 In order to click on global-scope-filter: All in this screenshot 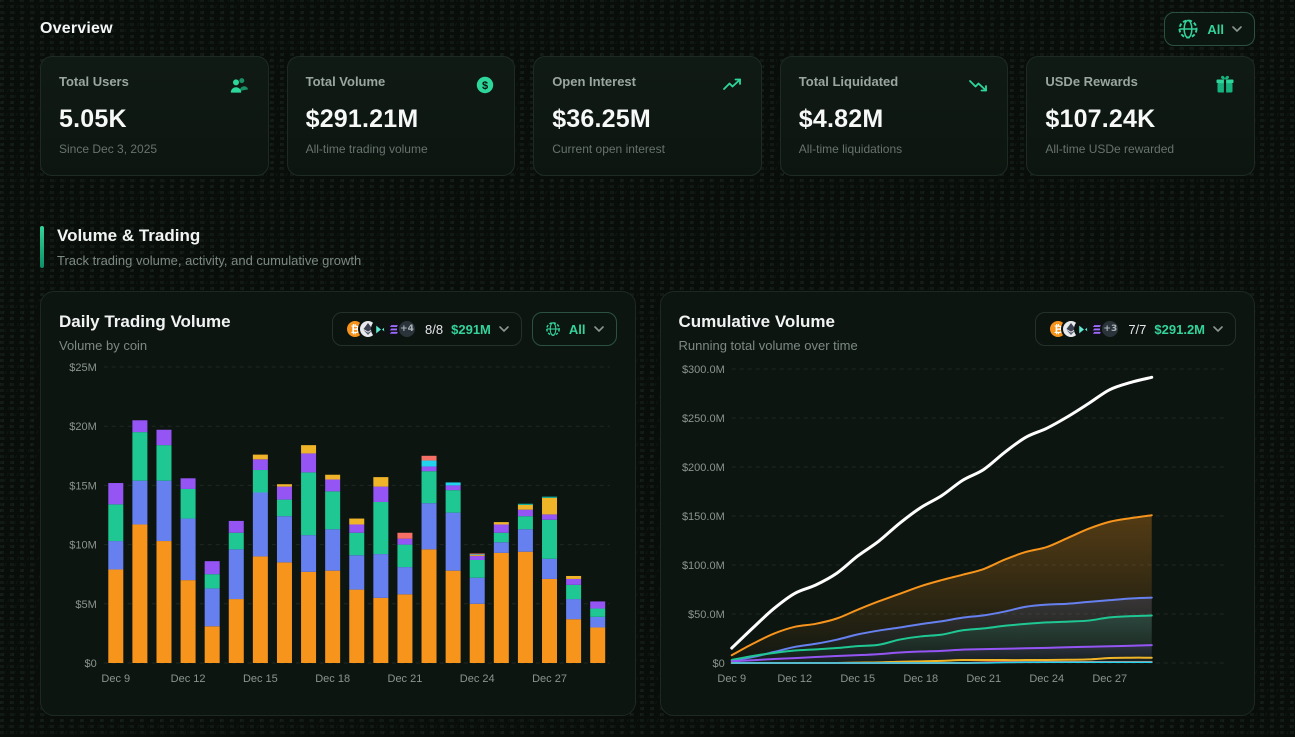, I will do `click(1209, 29)`.